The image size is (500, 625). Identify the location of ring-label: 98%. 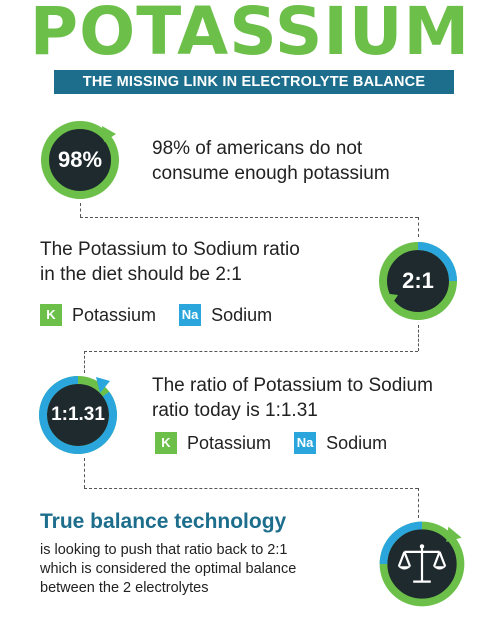
(80, 159).